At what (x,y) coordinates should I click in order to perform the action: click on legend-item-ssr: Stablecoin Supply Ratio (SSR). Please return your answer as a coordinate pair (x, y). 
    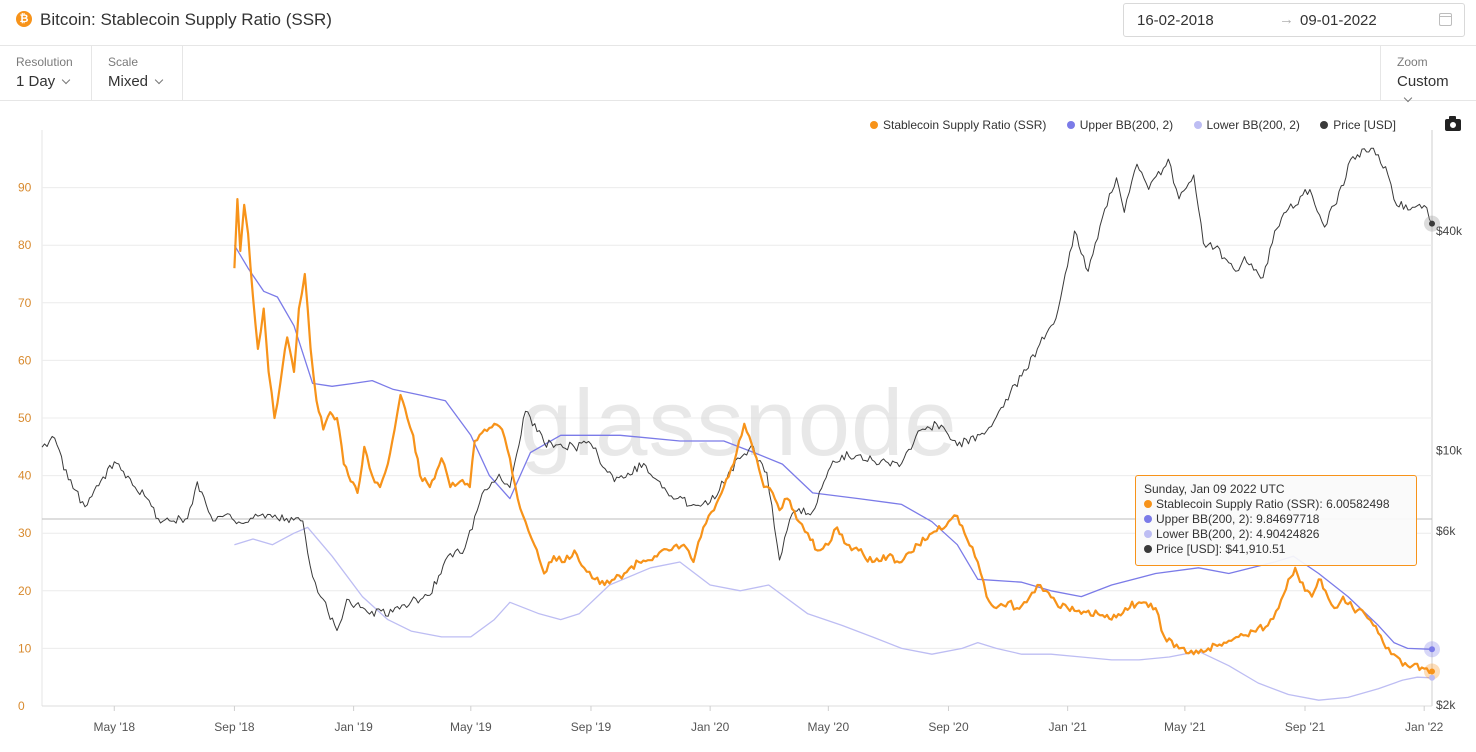
    Looking at the image, I should click on (958, 125).